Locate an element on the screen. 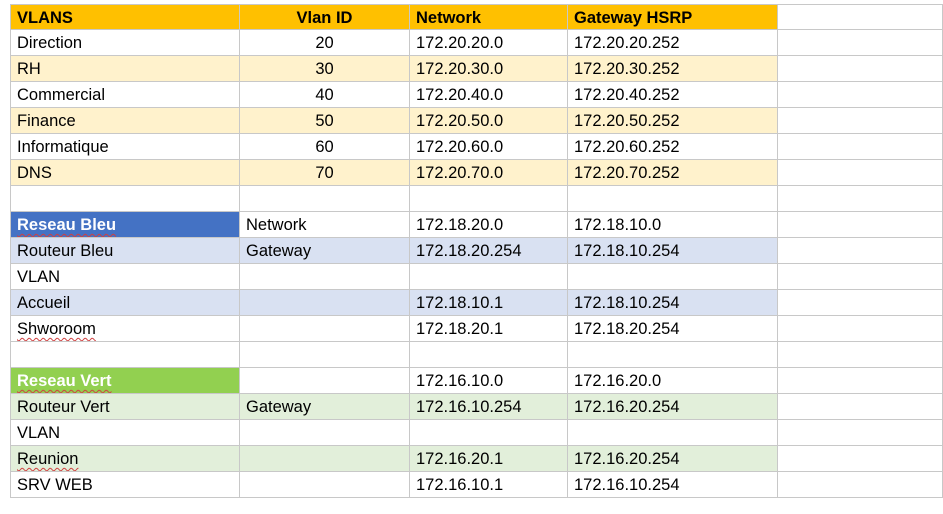 This screenshot has width=943, height=514. vlan-name-cell: RH is located at coordinates (125, 69).